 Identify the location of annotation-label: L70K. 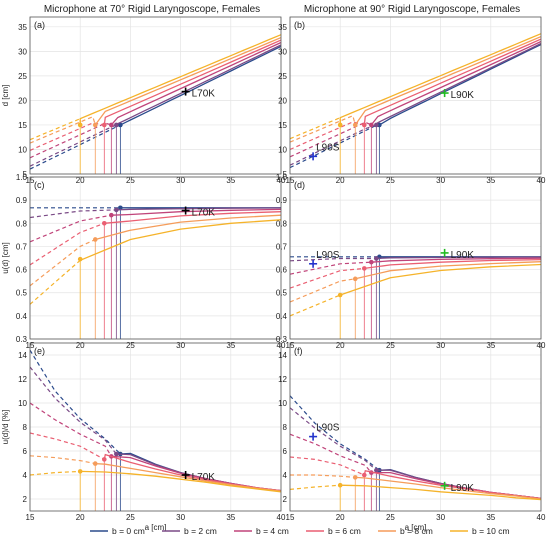
(204, 213).